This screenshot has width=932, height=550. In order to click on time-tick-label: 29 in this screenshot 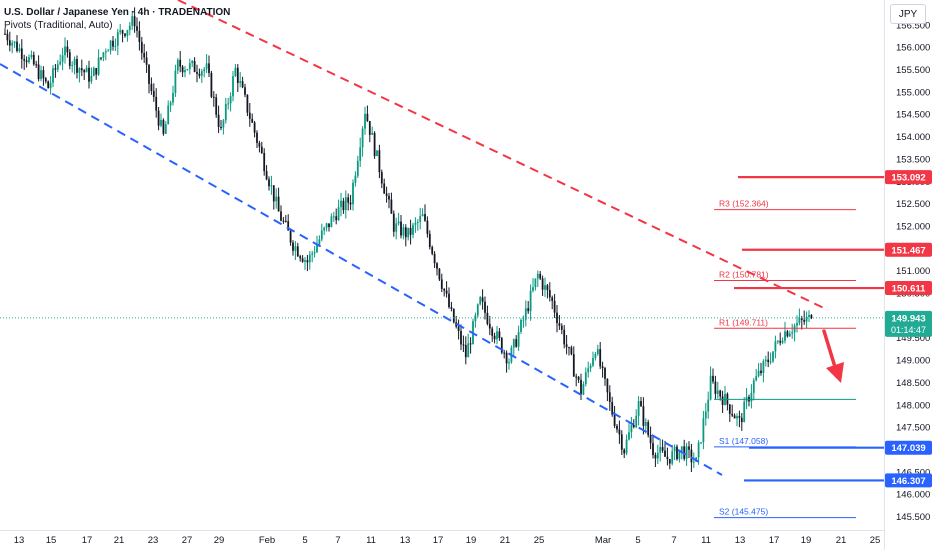, I will do `click(219, 540)`.